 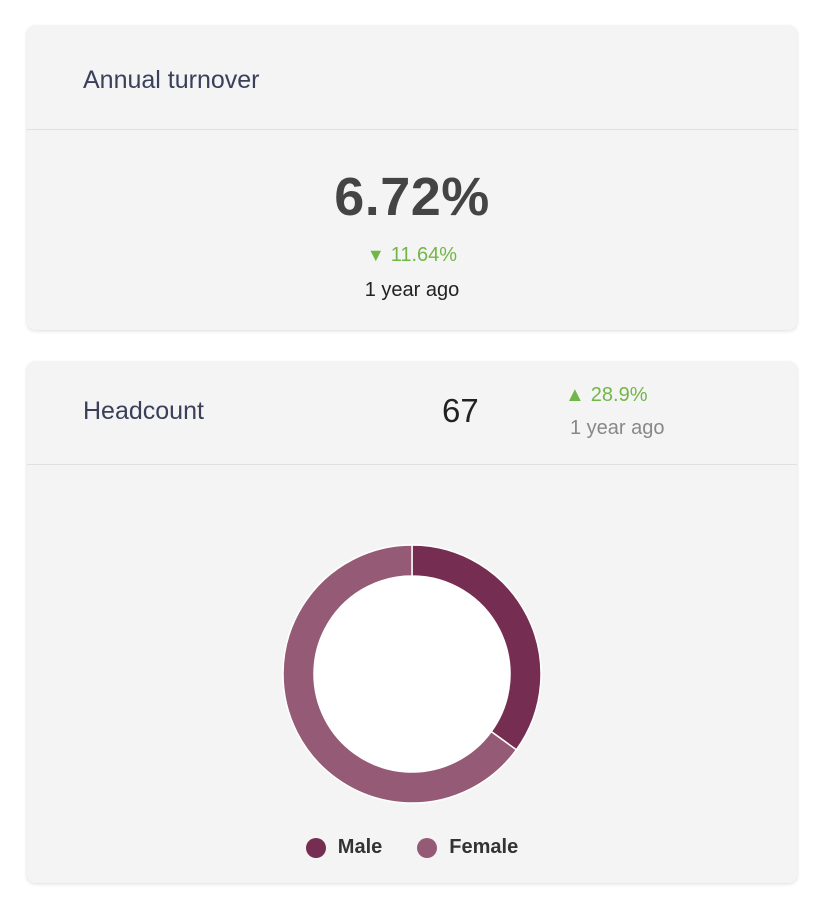 What do you see at coordinates (412, 413) in the screenshot?
I see `headcount-header: Headcount 67 ▲ 28.9% 1 year ago` at bounding box center [412, 413].